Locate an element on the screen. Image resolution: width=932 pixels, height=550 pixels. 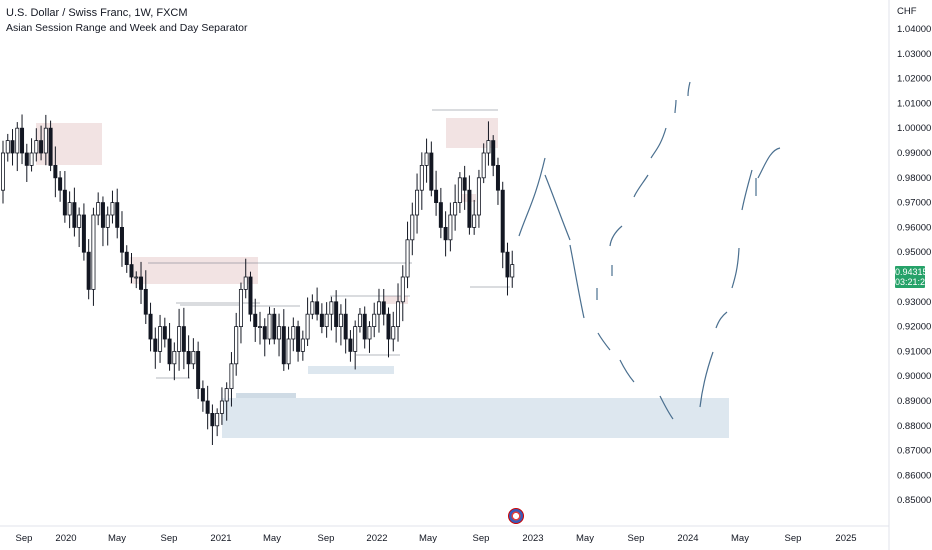
time-tick-label: 2023 is located at coordinates (532, 538).